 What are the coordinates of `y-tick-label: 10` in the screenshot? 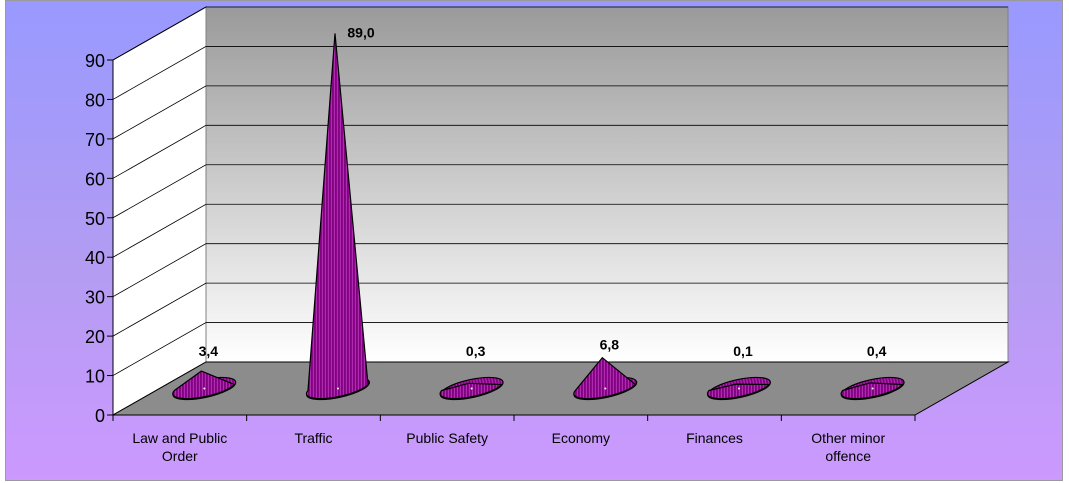 It's located at (95, 377).